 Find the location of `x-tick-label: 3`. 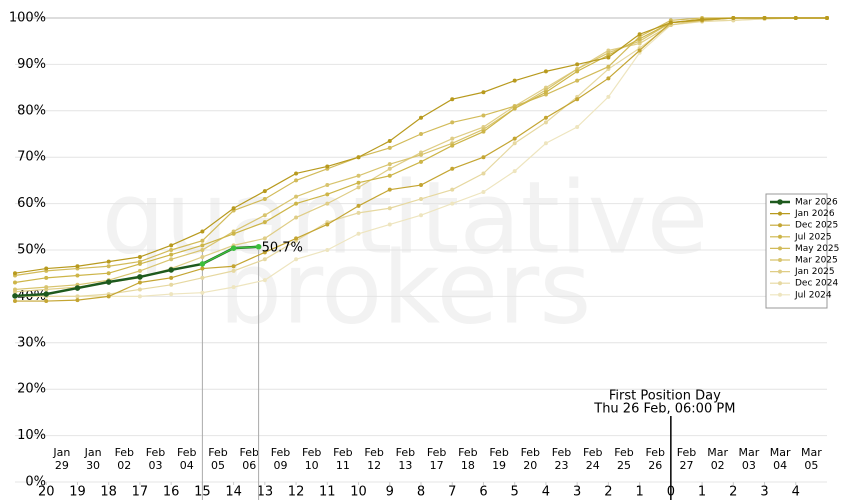

x-tick-label: 3 is located at coordinates (764, 492).